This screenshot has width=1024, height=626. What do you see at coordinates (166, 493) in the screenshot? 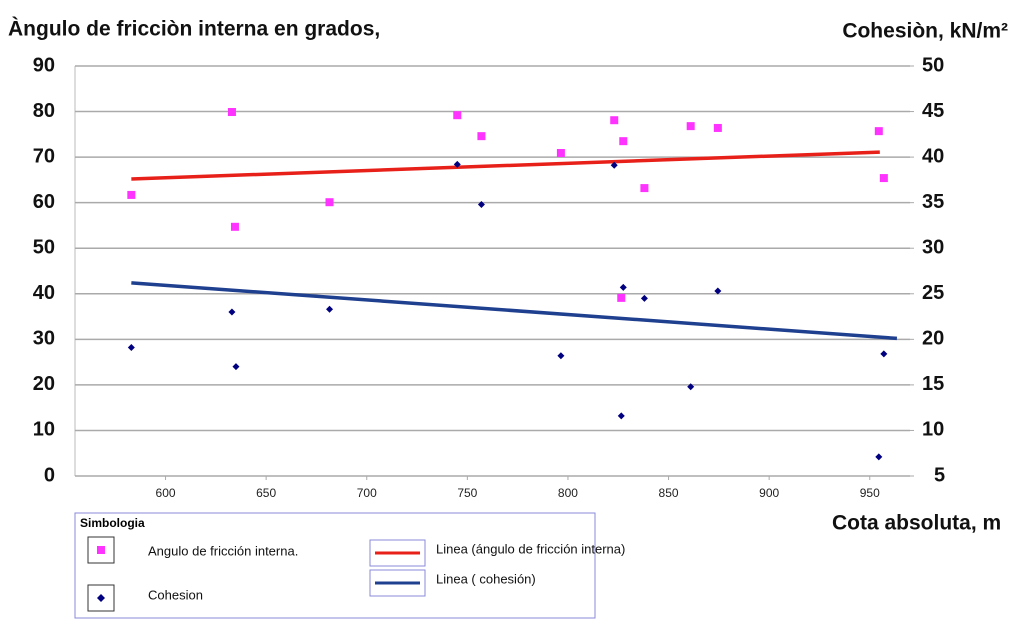
I see `x-tick-label: 600` at bounding box center [166, 493].